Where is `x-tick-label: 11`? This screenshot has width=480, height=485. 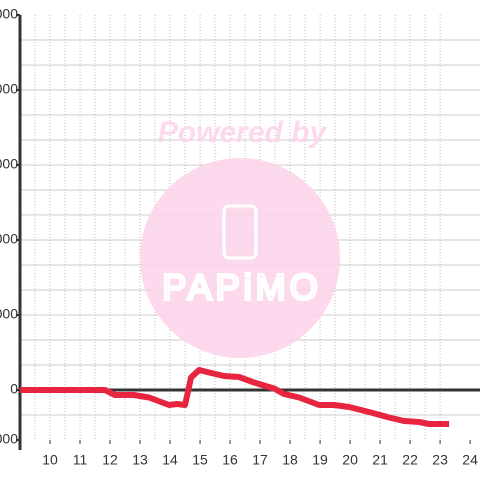 x-tick-label: 11 is located at coordinates (80, 460).